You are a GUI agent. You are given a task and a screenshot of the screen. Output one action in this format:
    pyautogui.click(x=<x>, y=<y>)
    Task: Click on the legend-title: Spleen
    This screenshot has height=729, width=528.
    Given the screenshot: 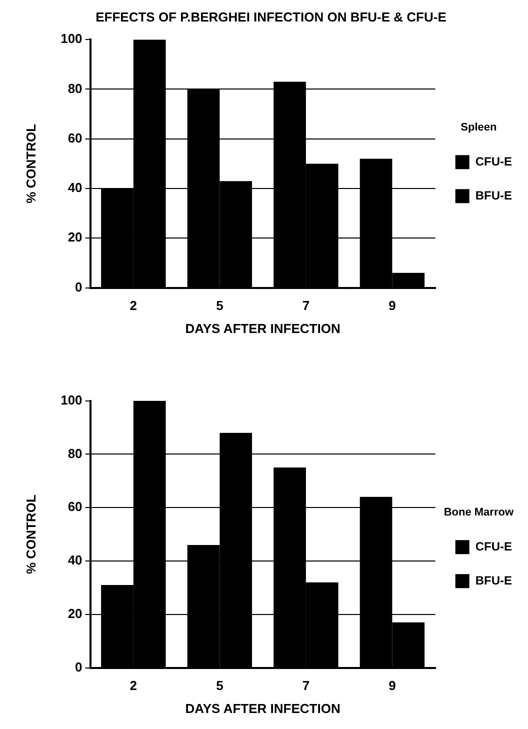 What is the action you would take?
    pyautogui.click(x=478, y=127)
    